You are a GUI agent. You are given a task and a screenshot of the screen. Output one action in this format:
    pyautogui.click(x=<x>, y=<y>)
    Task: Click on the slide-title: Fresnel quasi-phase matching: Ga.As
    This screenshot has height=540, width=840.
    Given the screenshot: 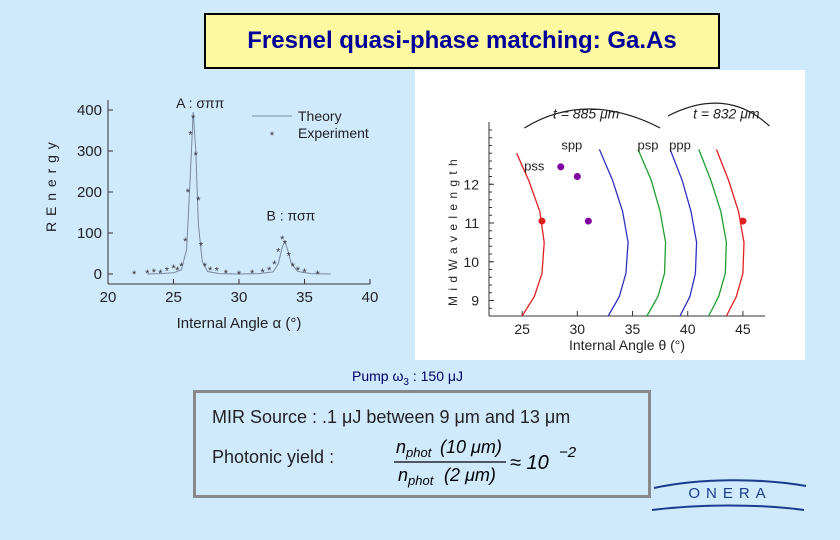 What is the action you would take?
    pyautogui.click(x=462, y=41)
    